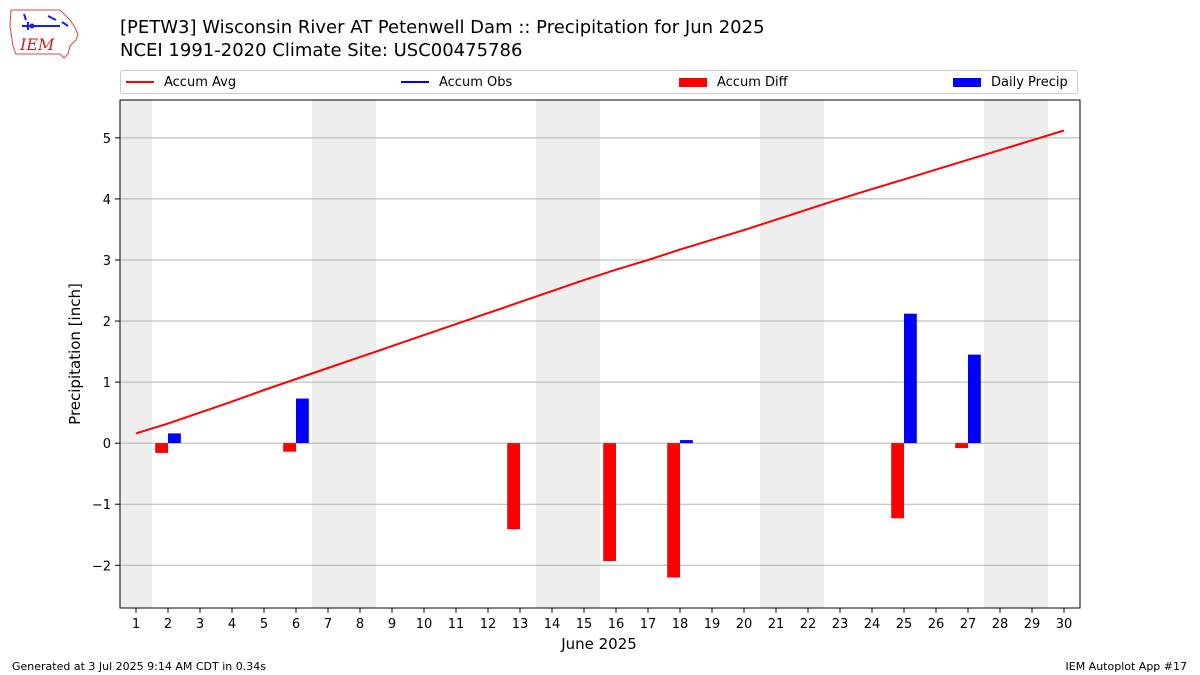  What do you see at coordinates (200, 624) in the screenshot?
I see `x-tick-label: 3` at bounding box center [200, 624].